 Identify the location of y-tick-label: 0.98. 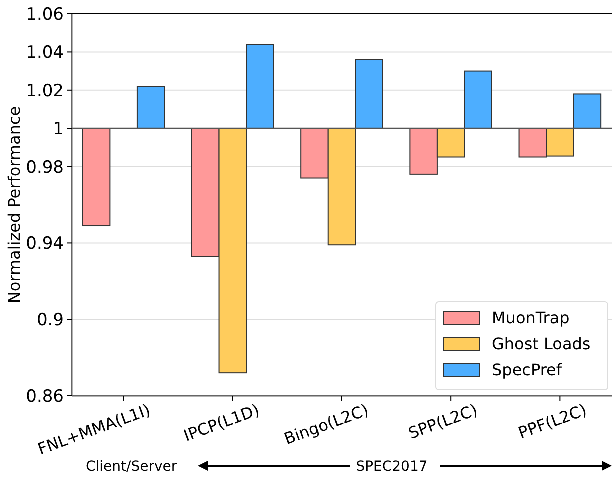
(45, 168).